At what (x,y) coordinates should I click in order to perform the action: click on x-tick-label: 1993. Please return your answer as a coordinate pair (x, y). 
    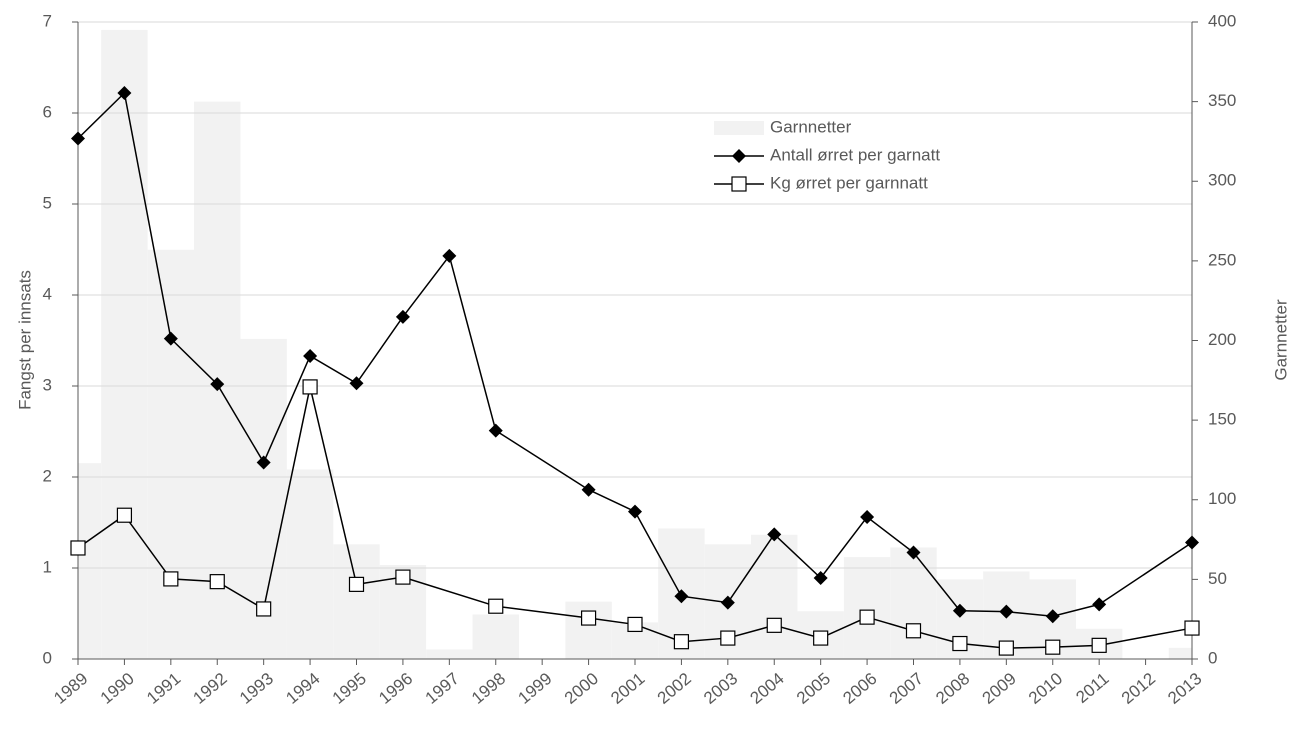
    Looking at the image, I should click on (256, 688).